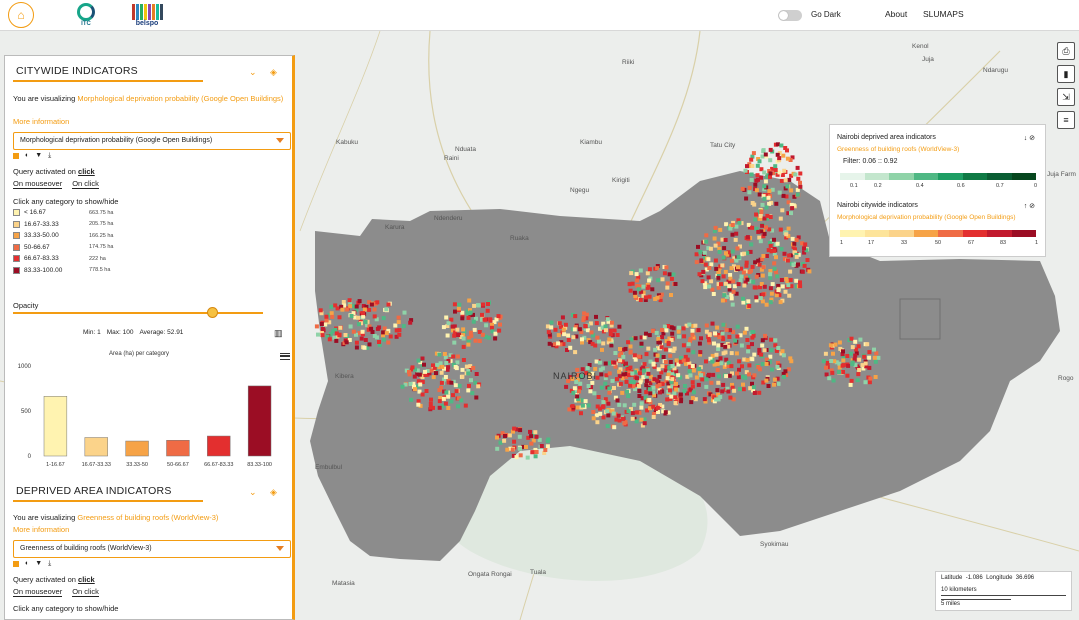  What do you see at coordinates (178, 448) in the screenshot?
I see `bar-50-66.67` at bounding box center [178, 448].